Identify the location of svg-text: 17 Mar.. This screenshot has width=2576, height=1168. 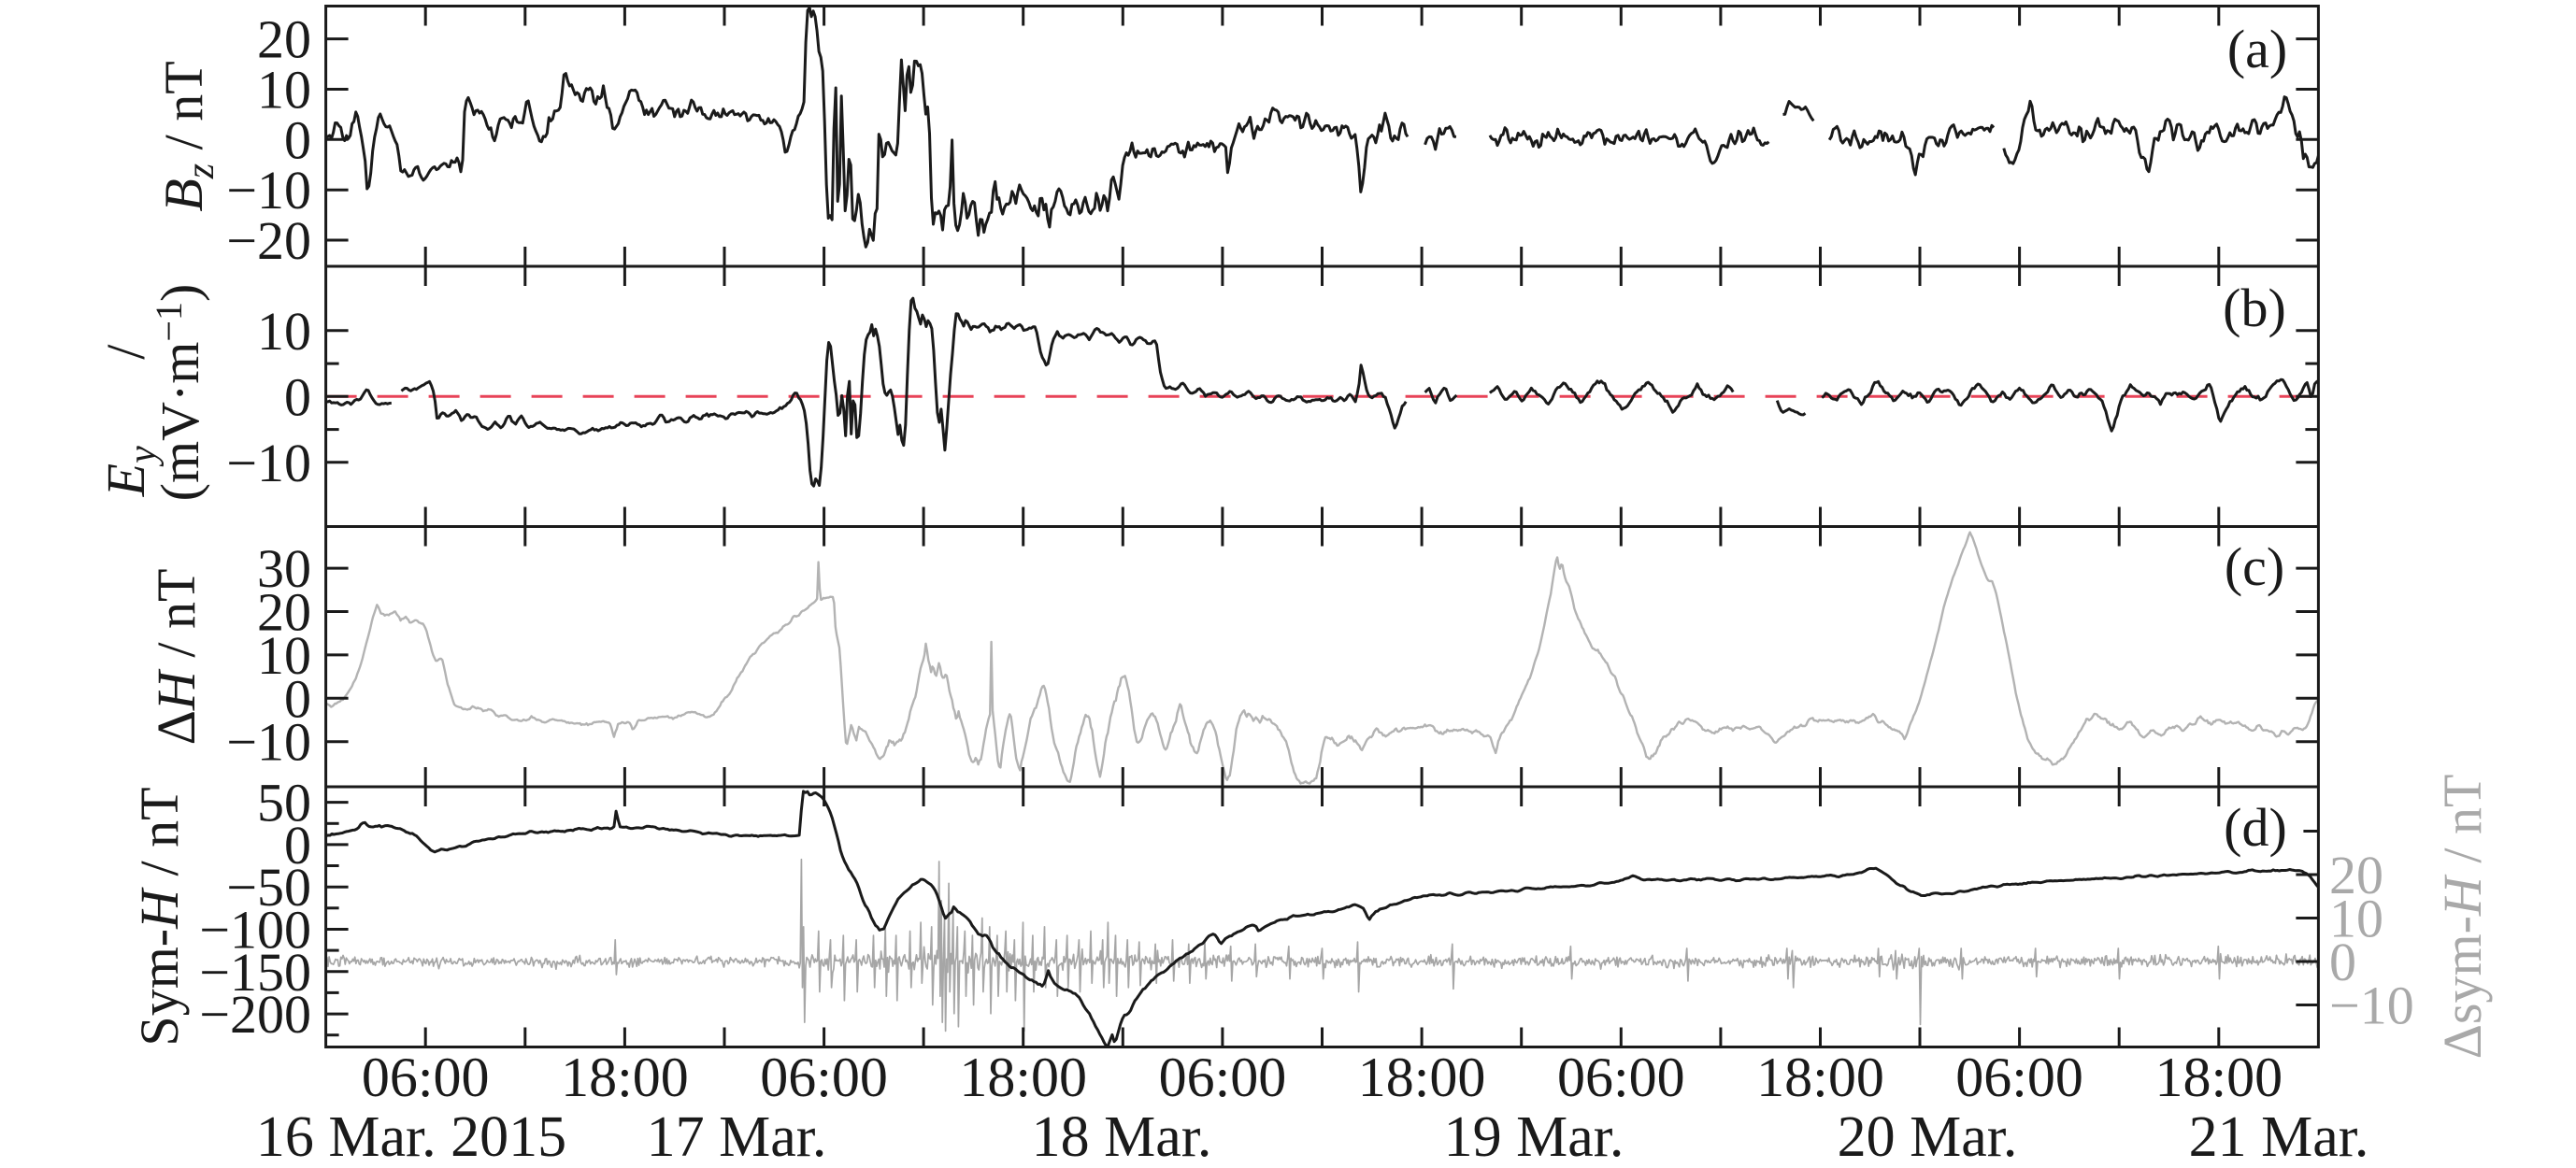
(737, 1136).